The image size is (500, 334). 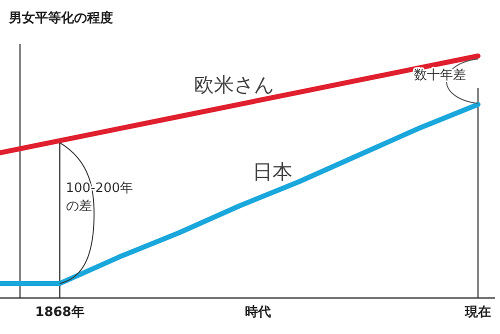 What do you see at coordinates (59, 312) in the screenshot?
I see `x-tick-label: 1868年` at bounding box center [59, 312].